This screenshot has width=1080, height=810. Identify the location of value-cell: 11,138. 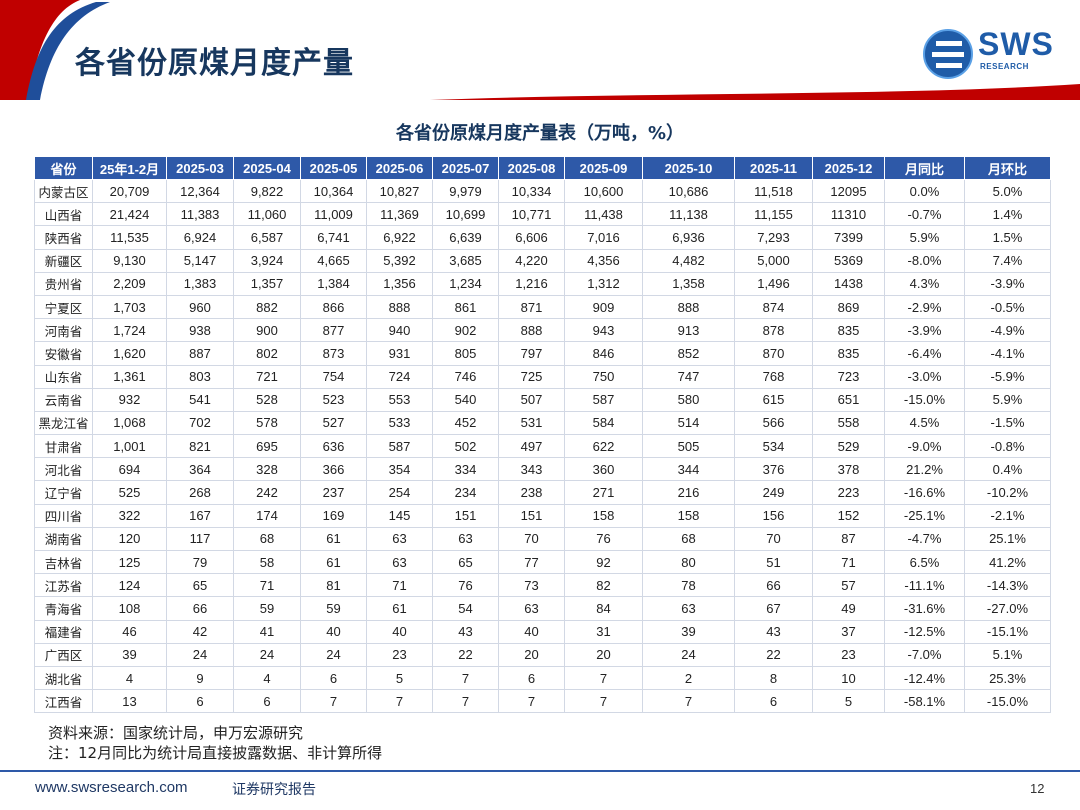
(688, 214).